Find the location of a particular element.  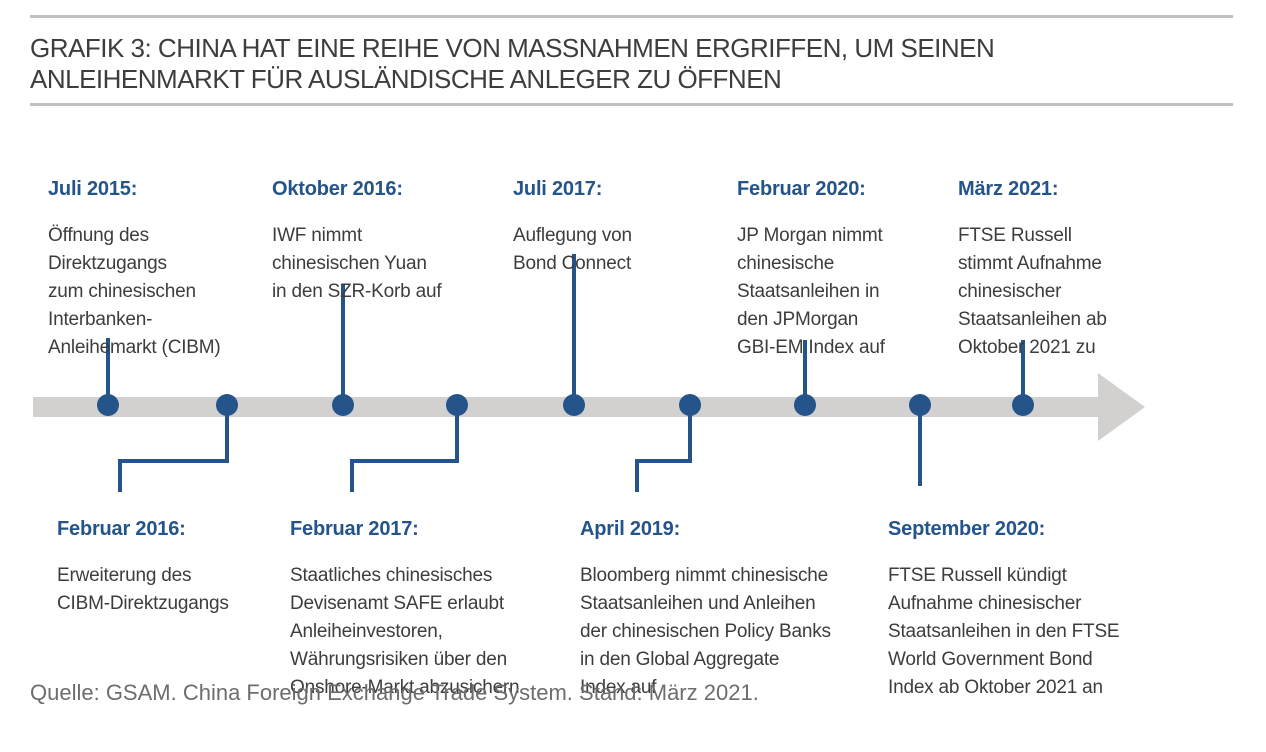

event-description: Auflegung von Bond Connect is located at coordinates (572, 249).